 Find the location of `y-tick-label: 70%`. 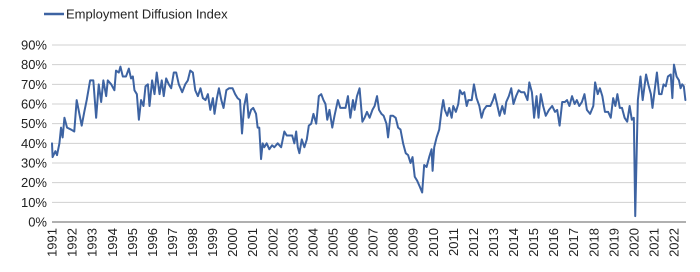

y-tick-label: 70% is located at coordinates (34, 84).